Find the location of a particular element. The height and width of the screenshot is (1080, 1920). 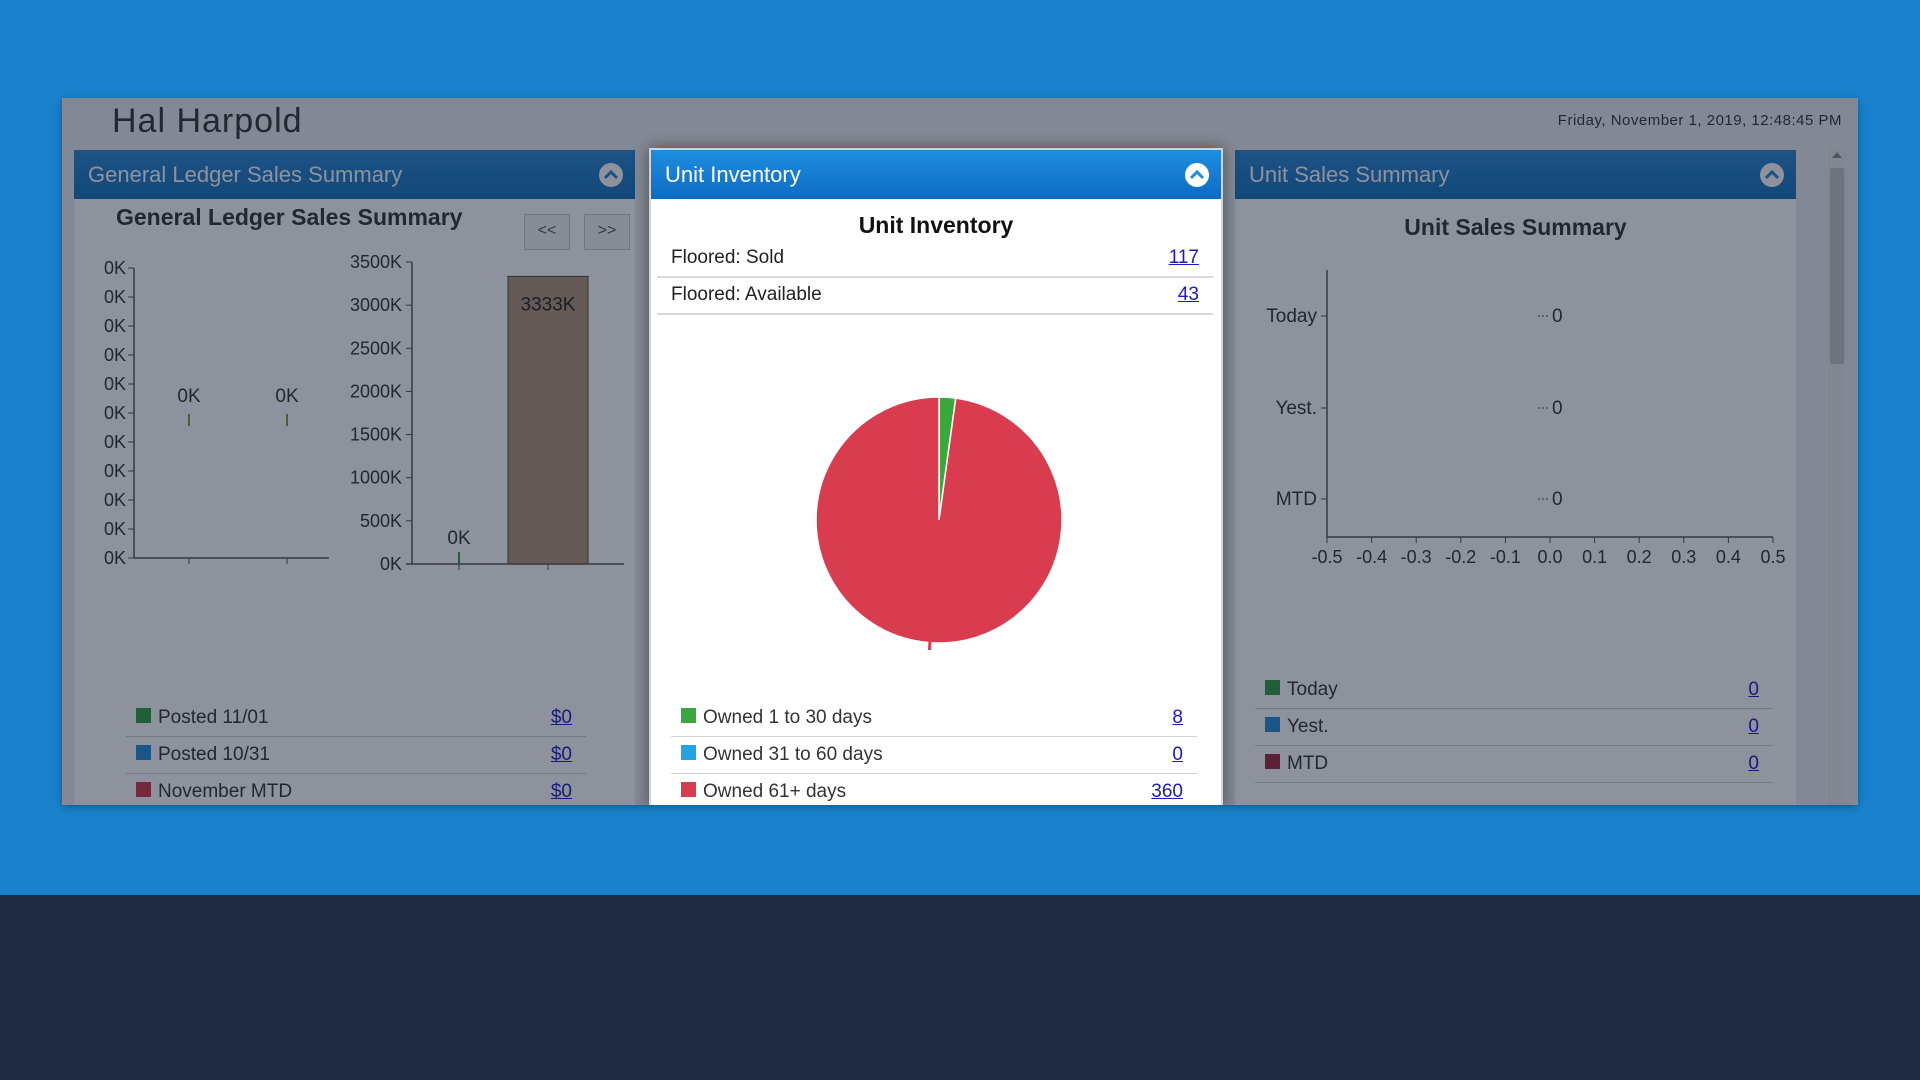

inventory-row: Floored: Sold 117 is located at coordinates (935, 259).